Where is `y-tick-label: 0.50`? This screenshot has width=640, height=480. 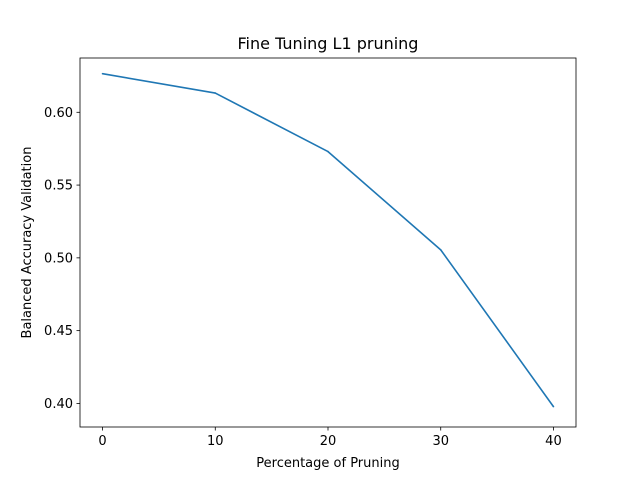 y-tick-label: 0.50 is located at coordinates (58, 258).